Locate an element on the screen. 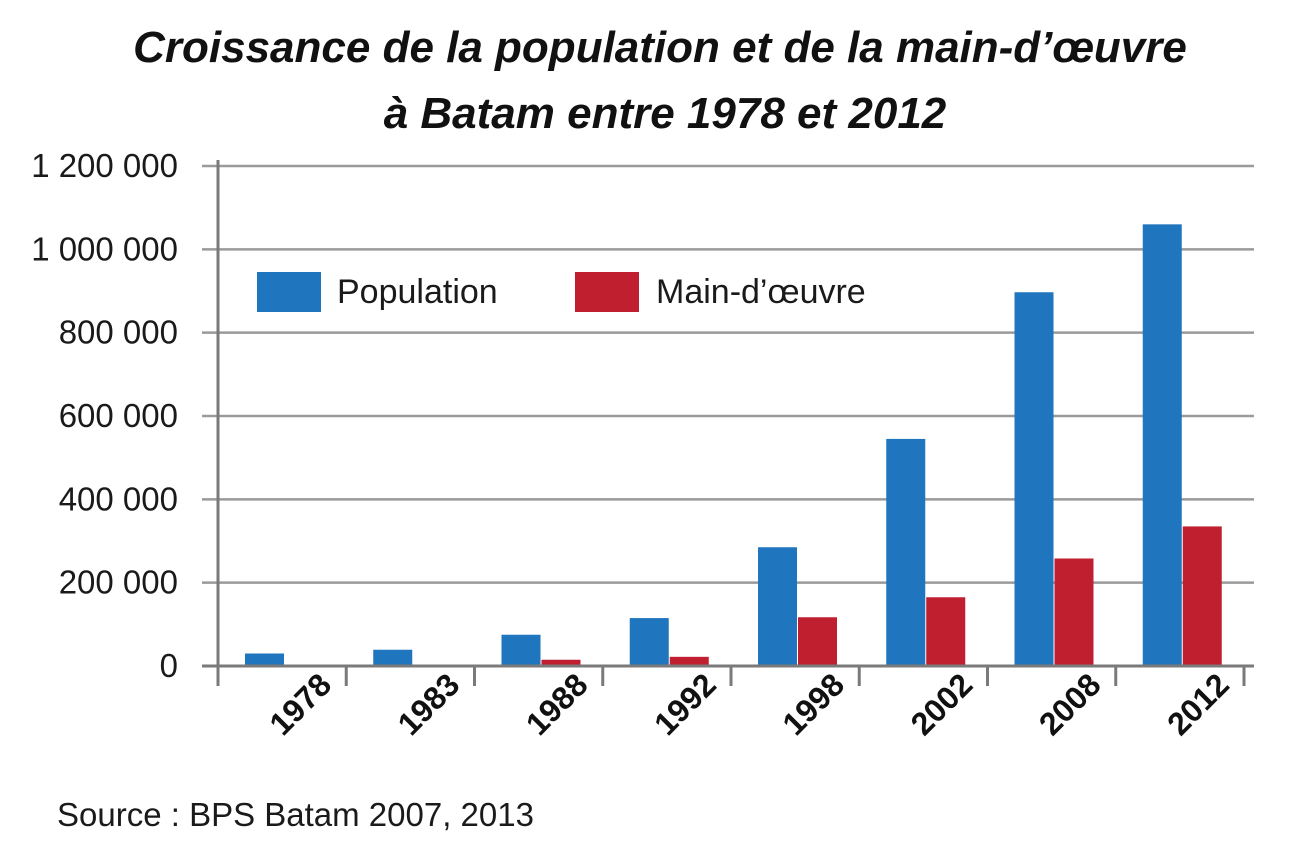  bar-population-2008 is located at coordinates (1034, 479).